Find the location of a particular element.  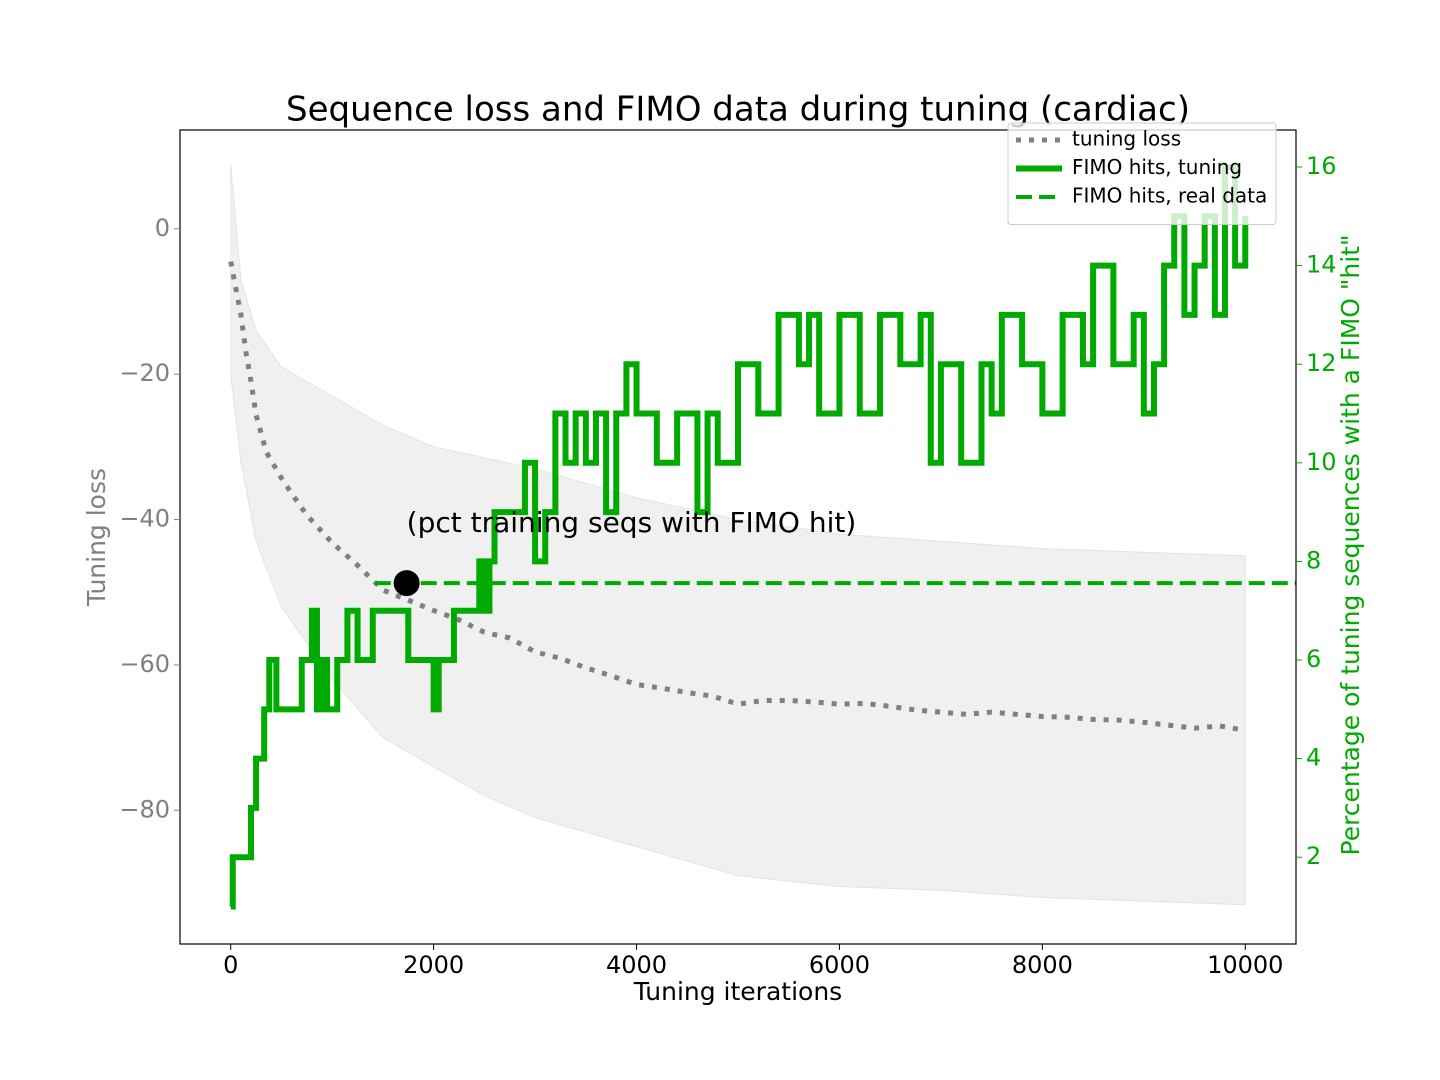

x-tick-label: 6000 is located at coordinates (839, 965).